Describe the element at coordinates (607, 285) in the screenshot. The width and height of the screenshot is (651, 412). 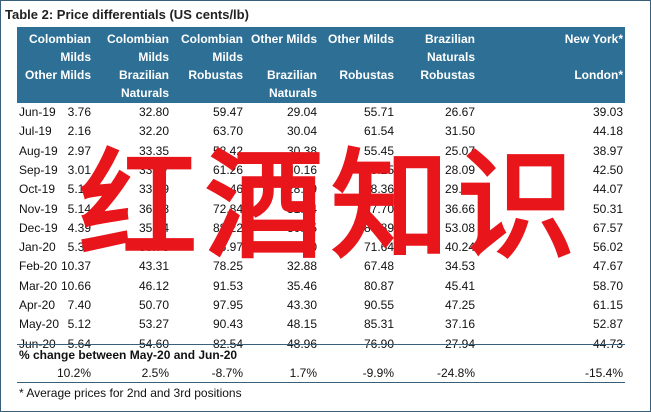
I see `table-cell: 58.70` at that location.